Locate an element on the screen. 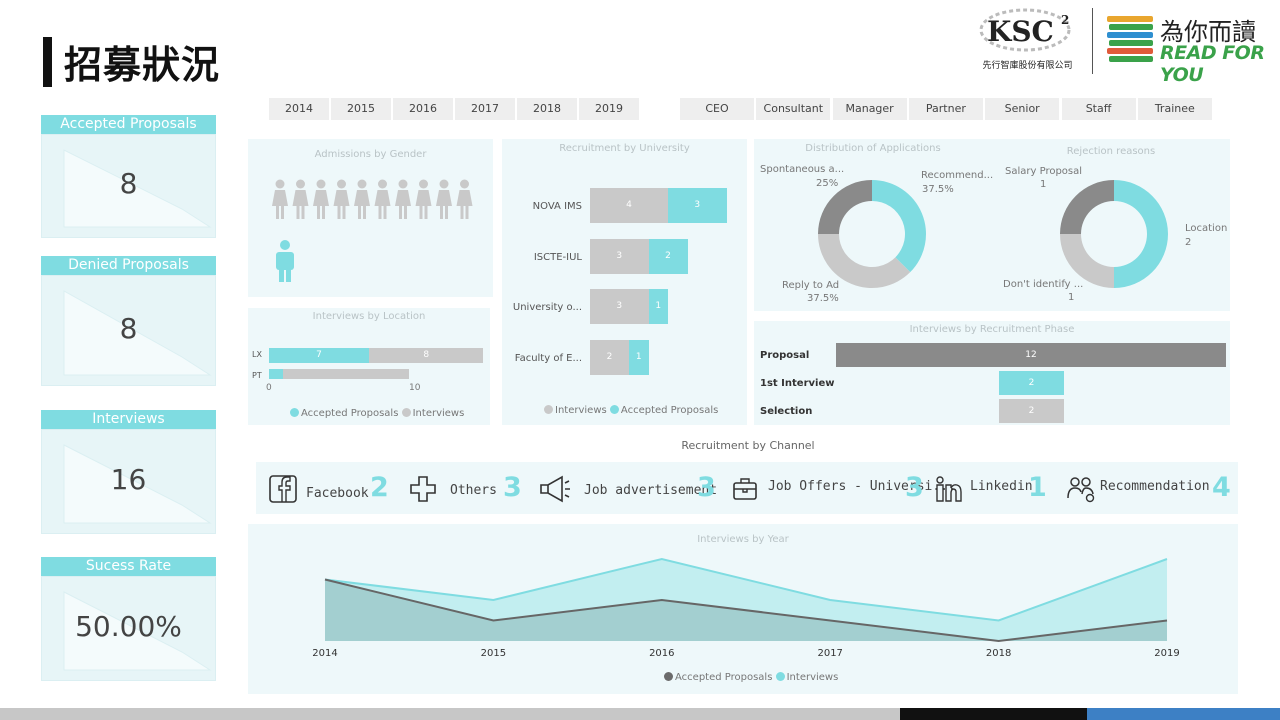 This screenshot has height=720, width=1280. year-tick-label: 2016 is located at coordinates (661, 653).